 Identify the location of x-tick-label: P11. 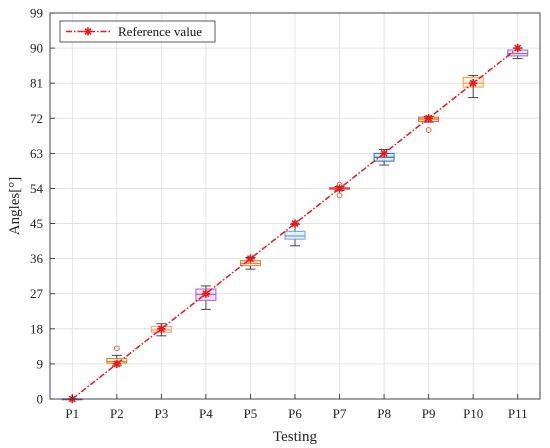
(518, 413).